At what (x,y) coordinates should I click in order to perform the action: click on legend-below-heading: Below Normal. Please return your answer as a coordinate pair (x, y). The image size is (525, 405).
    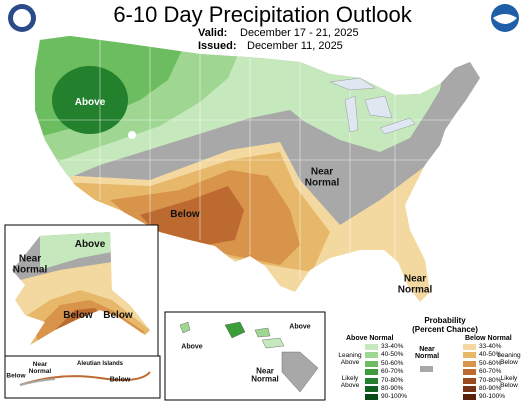
    Looking at the image, I should click on (488, 338).